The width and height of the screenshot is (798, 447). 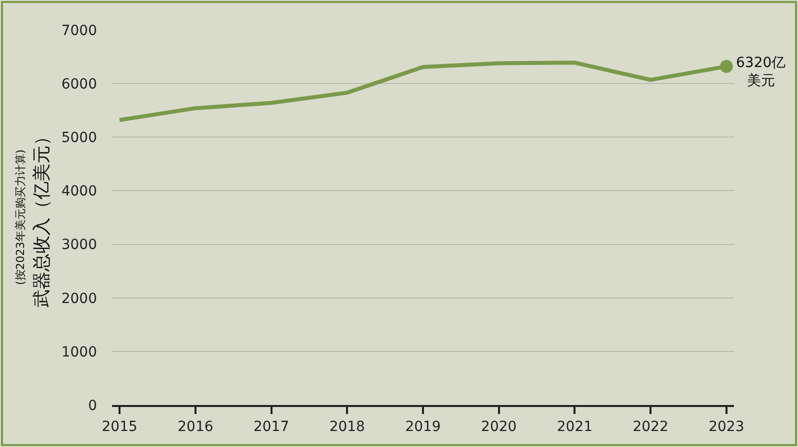 I want to click on y-tick-label: 6000, so click(x=79, y=84).